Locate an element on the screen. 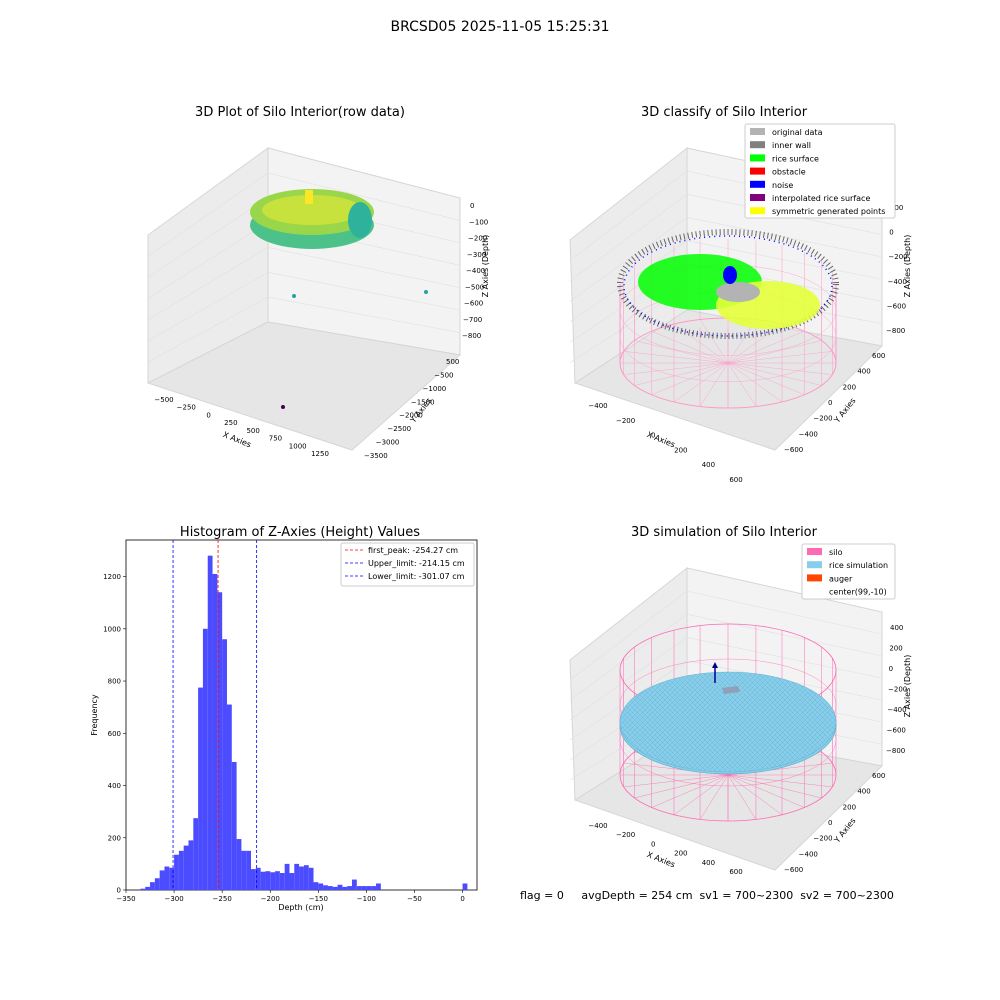 The height and width of the screenshot is (1000, 1000). raw-point-cloud is located at coordinates (339, 299).